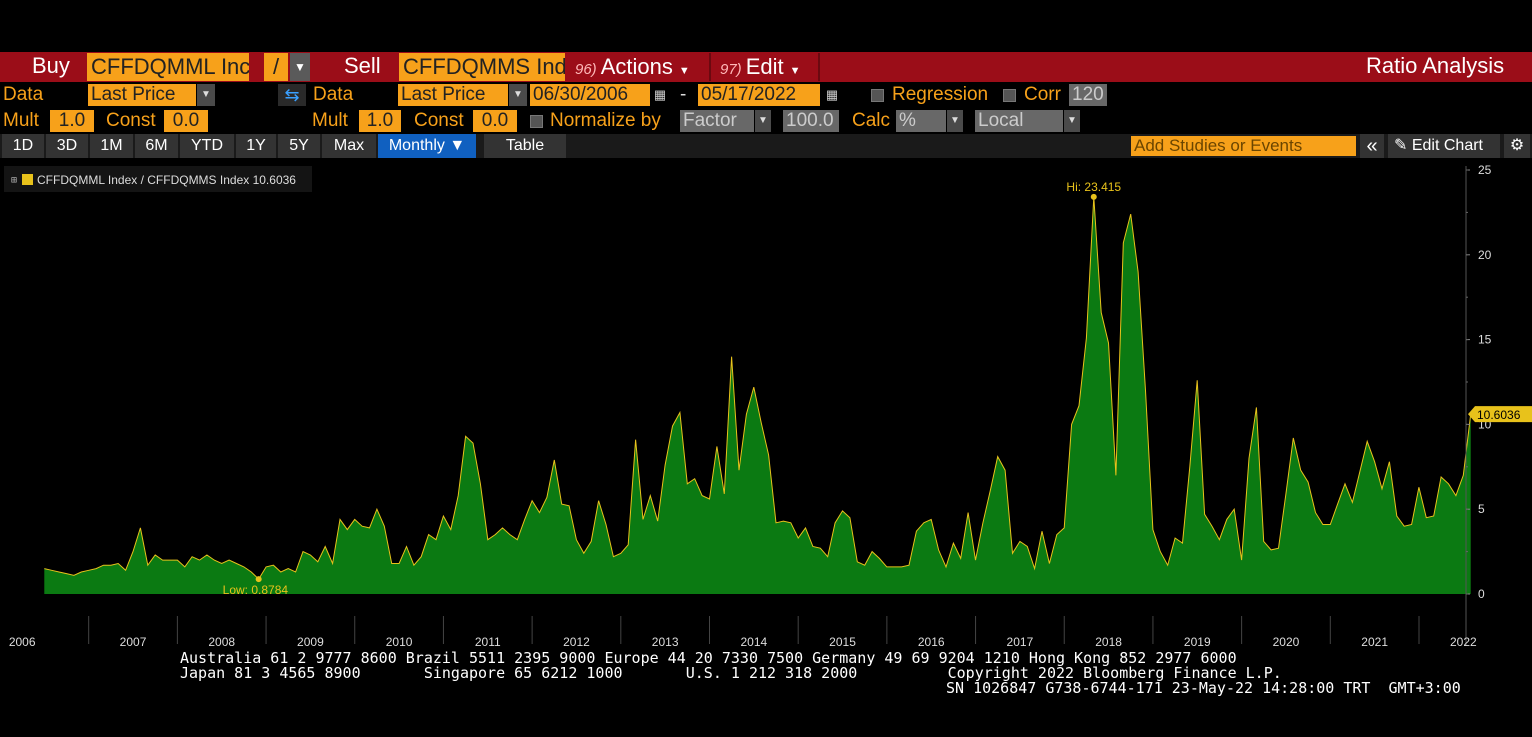  What do you see at coordinates (299, 146) in the screenshot?
I see `range-5y: 5Y` at bounding box center [299, 146].